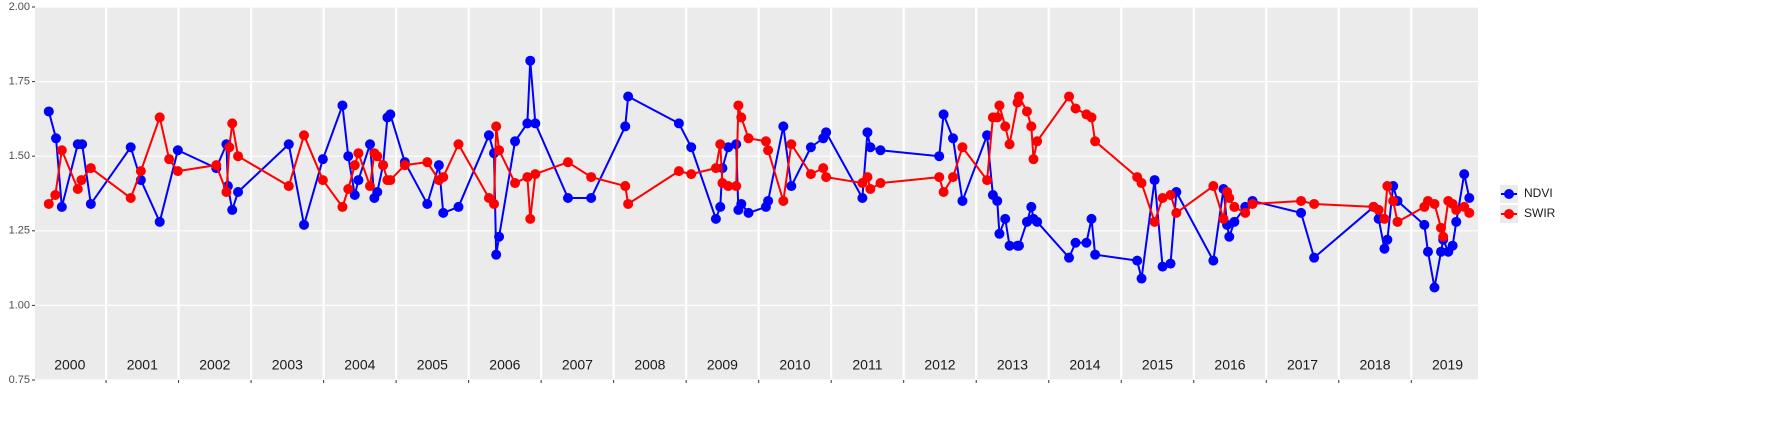 Image resolution: width=1773 pixels, height=442 pixels. I want to click on x-tick-label: 2012, so click(939, 365).